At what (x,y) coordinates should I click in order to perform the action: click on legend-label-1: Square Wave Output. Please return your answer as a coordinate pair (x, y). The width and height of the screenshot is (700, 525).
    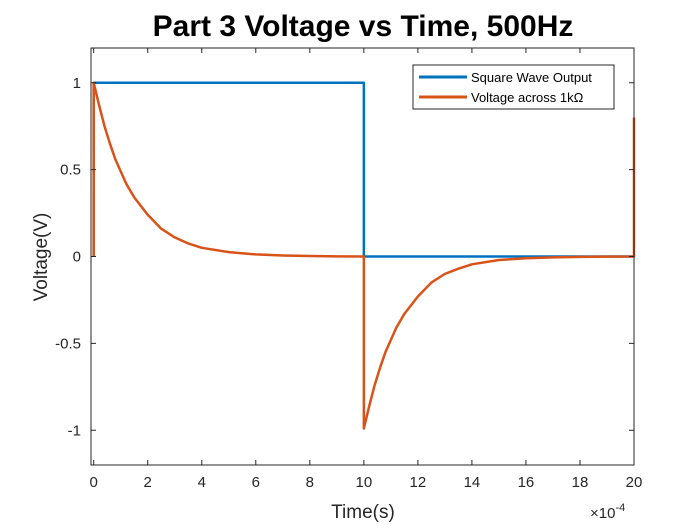
    Looking at the image, I should click on (531, 77).